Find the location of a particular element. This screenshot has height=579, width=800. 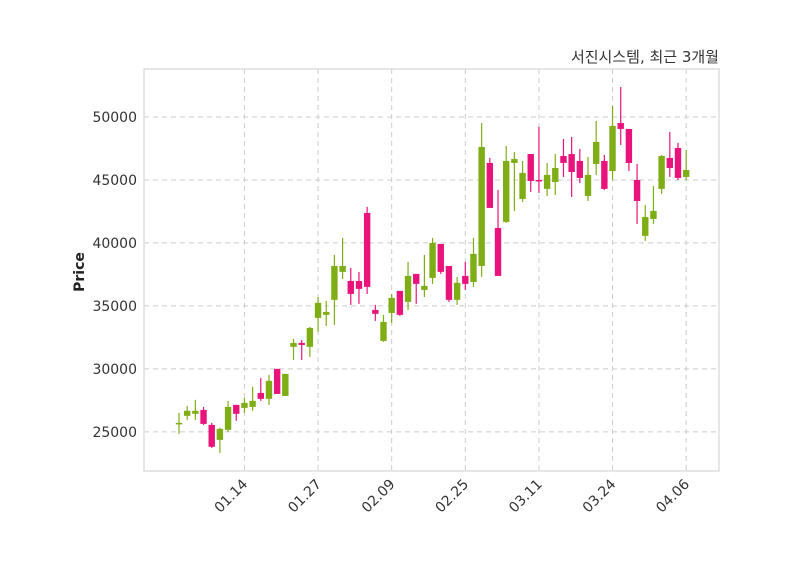

x-tick-label: 01.27 is located at coordinates (305, 497).